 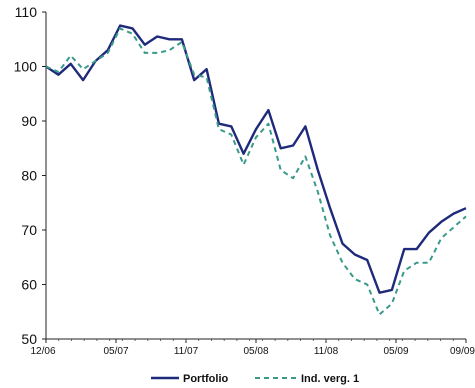 What do you see at coordinates (29, 339) in the screenshot?
I see `y-tick-label: 50` at bounding box center [29, 339].